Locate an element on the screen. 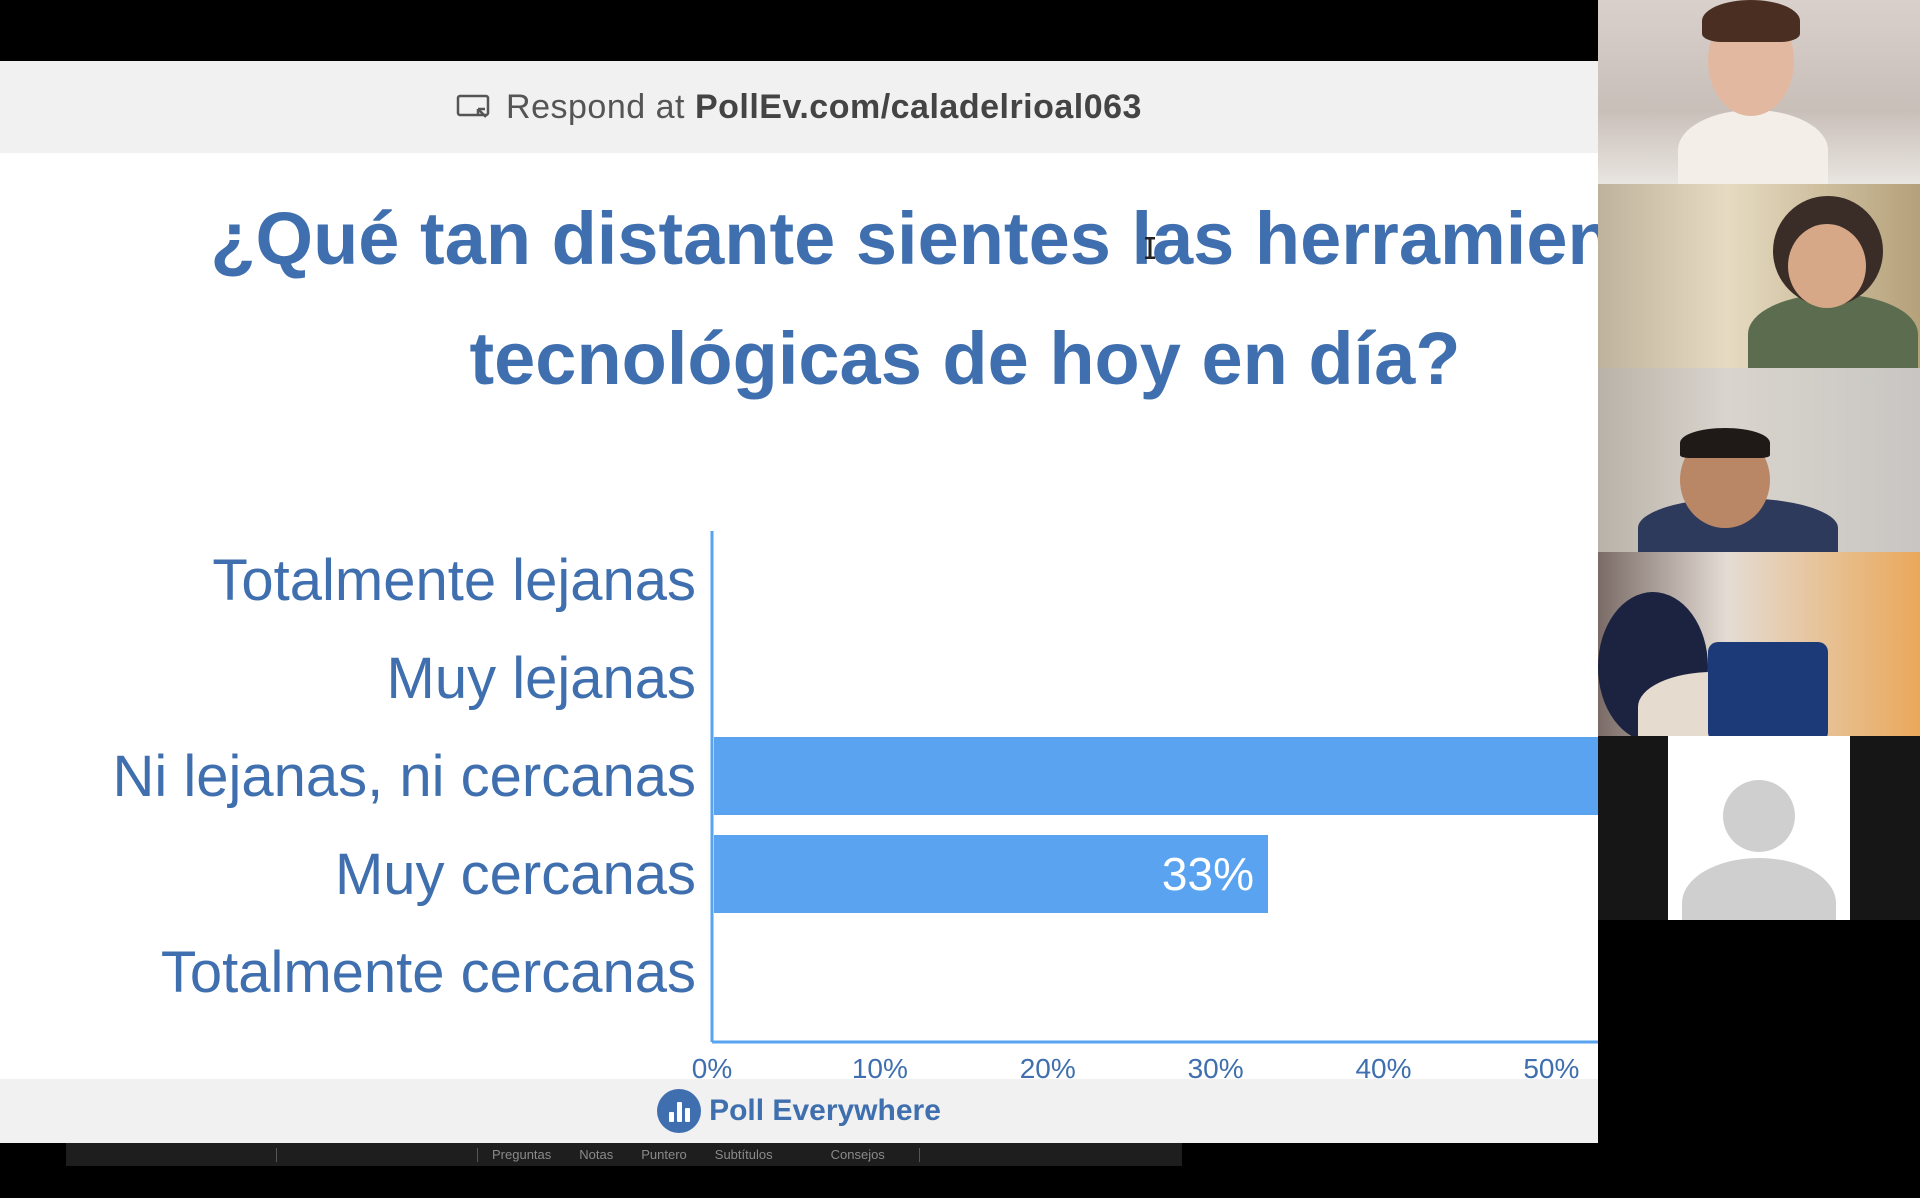 Image resolution: width=1920 pixels, height=1198 pixels. brand-name: Poll Everywhere is located at coordinates (825, 1110).